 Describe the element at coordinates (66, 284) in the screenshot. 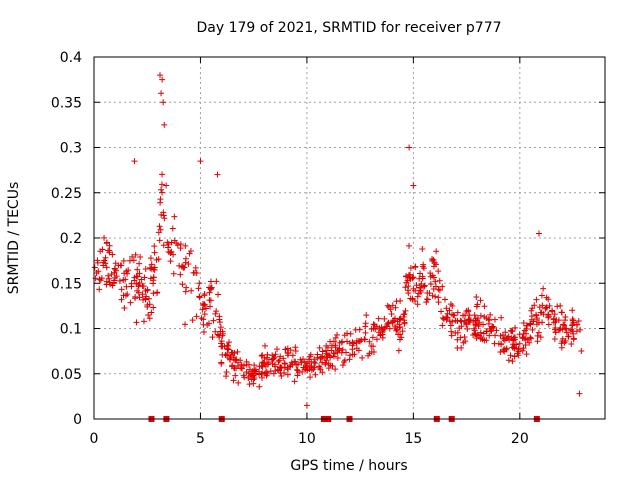

I see `y-tick-label: 0.15` at that location.